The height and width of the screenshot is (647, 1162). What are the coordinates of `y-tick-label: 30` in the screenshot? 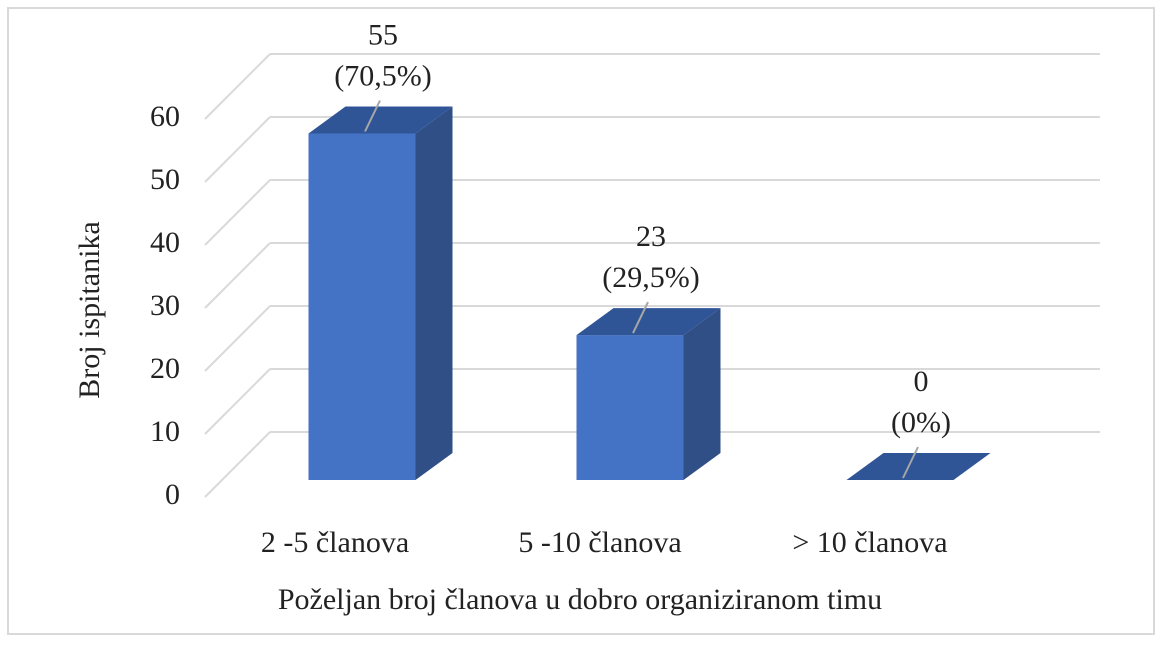 It's located at (165, 305).